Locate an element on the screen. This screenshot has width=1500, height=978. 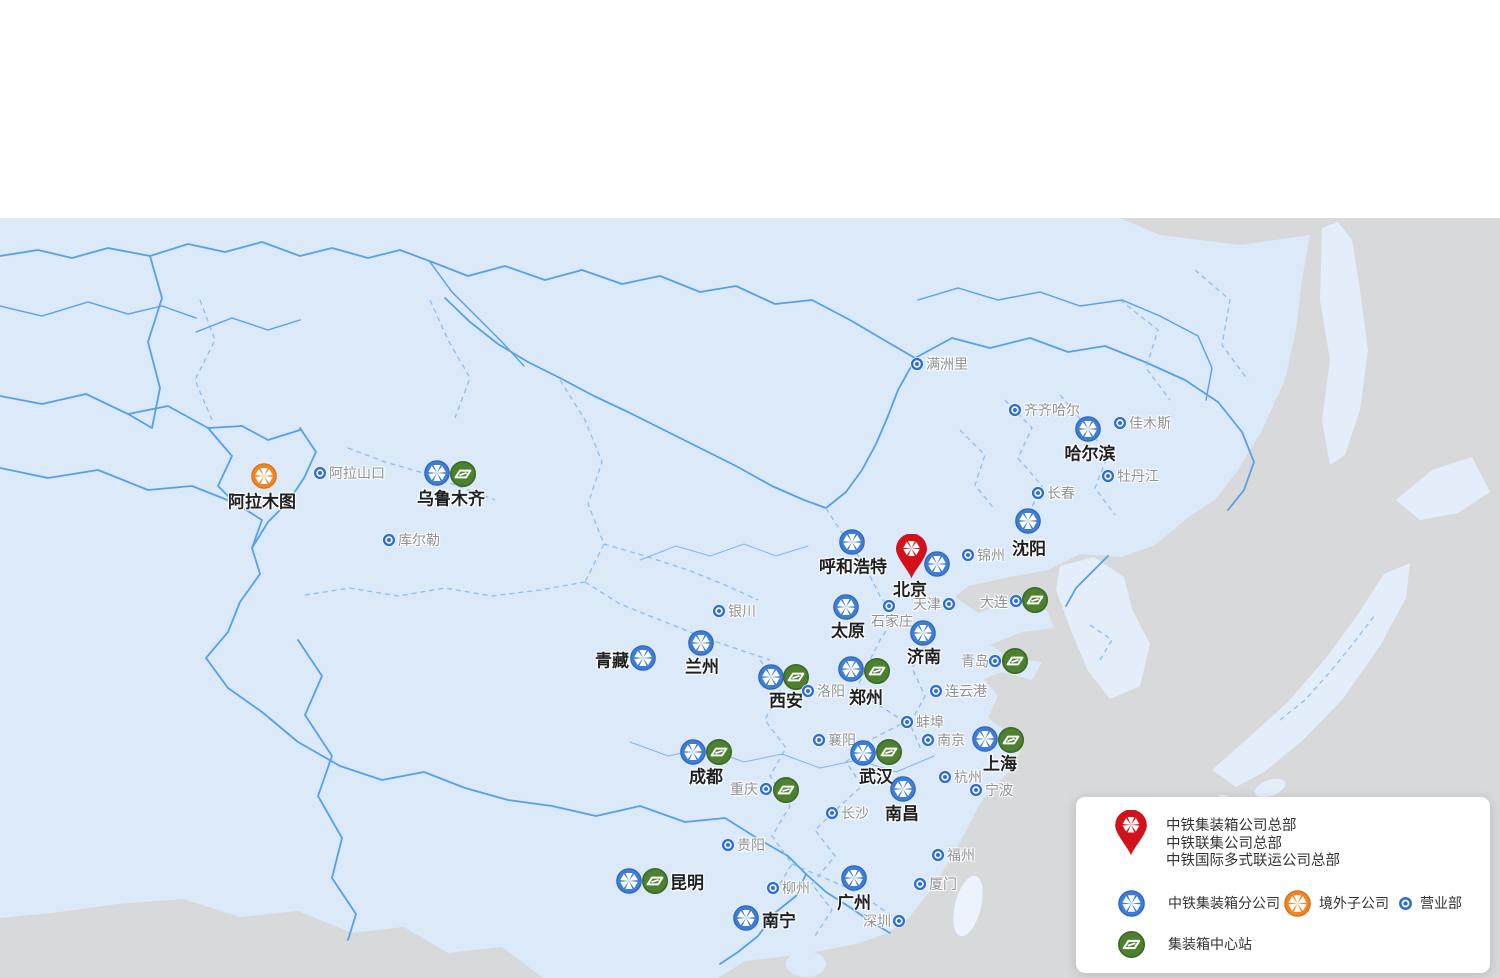
city-label: 福州 is located at coordinates (961, 855).